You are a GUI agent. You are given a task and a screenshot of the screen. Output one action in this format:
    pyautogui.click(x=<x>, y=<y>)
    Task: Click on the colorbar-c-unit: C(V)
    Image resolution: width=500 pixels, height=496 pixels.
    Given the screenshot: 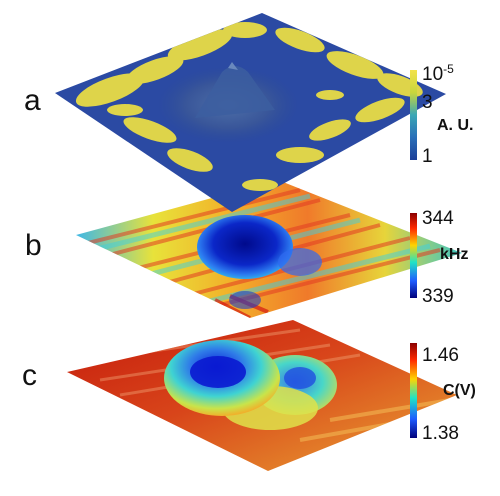 What is the action you would take?
    pyautogui.click(x=459, y=390)
    